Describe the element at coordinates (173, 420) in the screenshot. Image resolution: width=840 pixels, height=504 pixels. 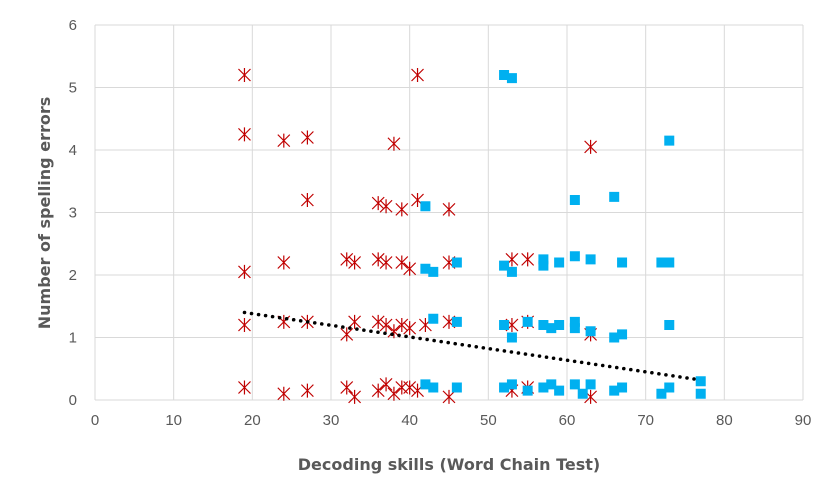
I see `x-tick-label: 10` at that location.